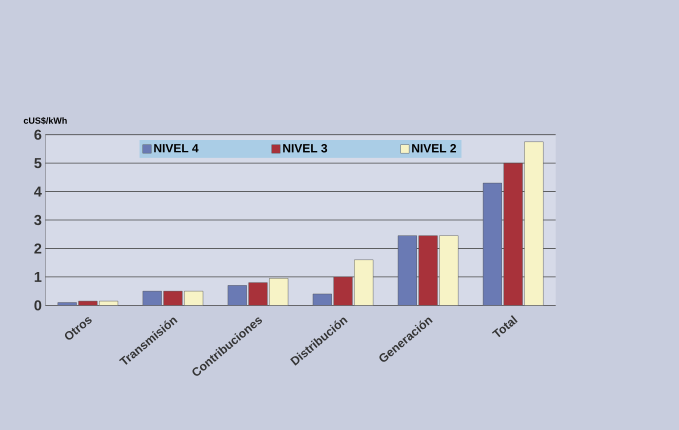  What do you see at coordinates (305, 148) in the screenshot?
I see `legend-label: NIVEL 3` at bounding box center [305, 148].